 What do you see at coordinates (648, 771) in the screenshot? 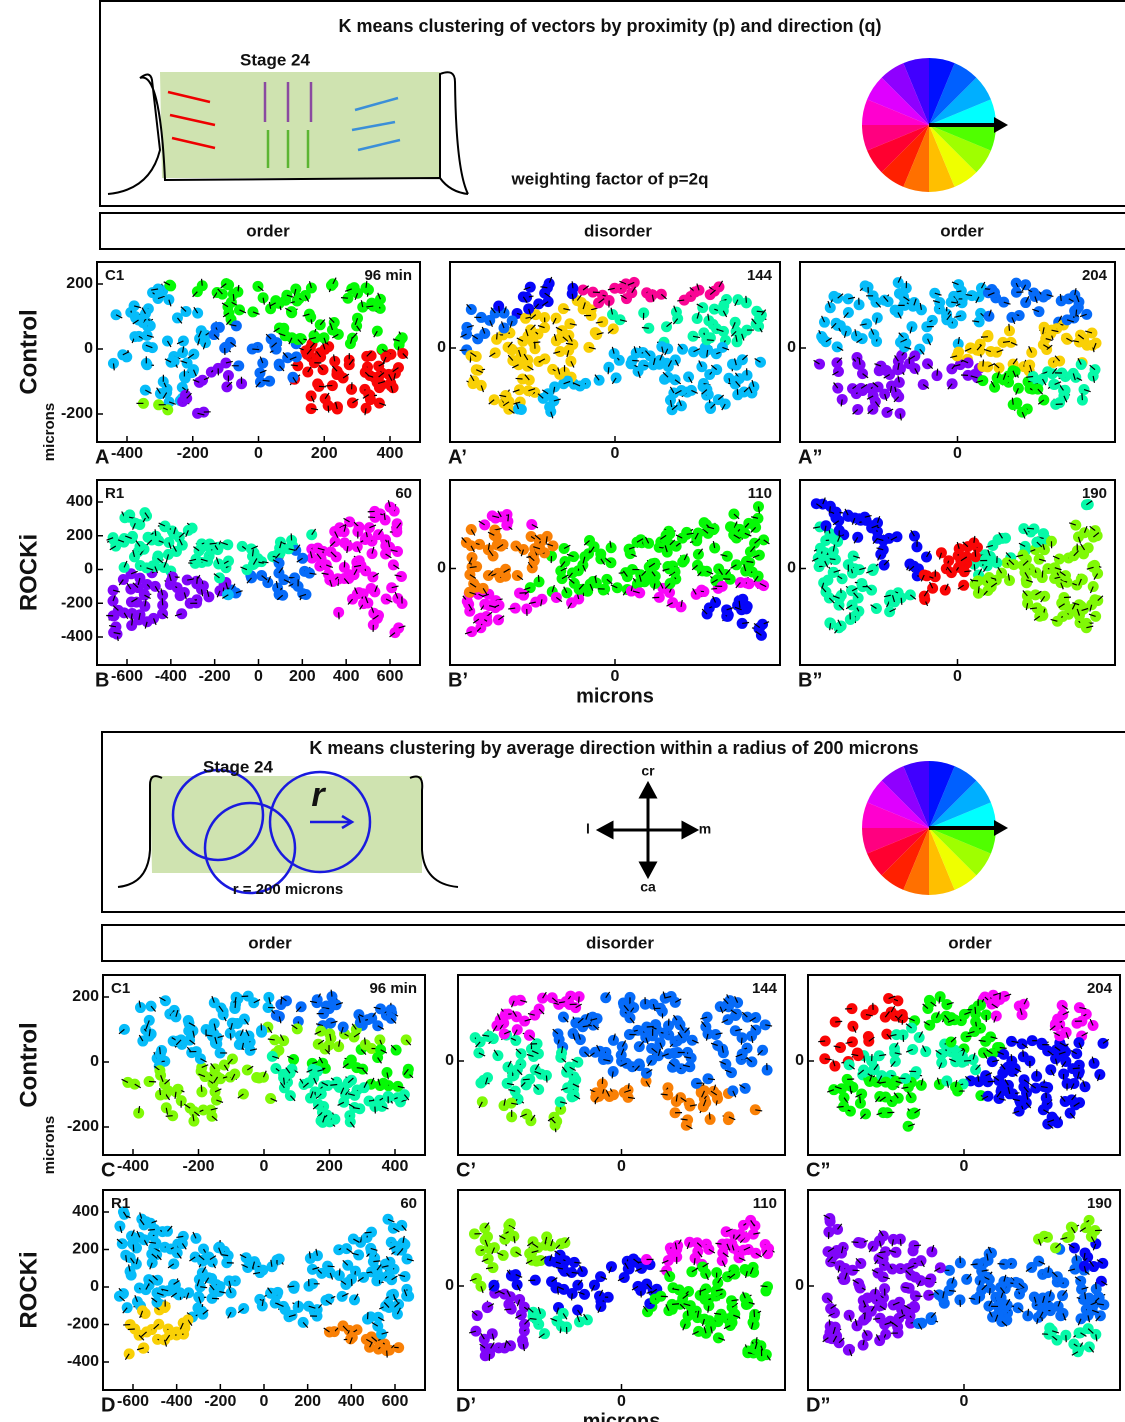
I see `compass-label: cr` at bounding box center [648, 771].